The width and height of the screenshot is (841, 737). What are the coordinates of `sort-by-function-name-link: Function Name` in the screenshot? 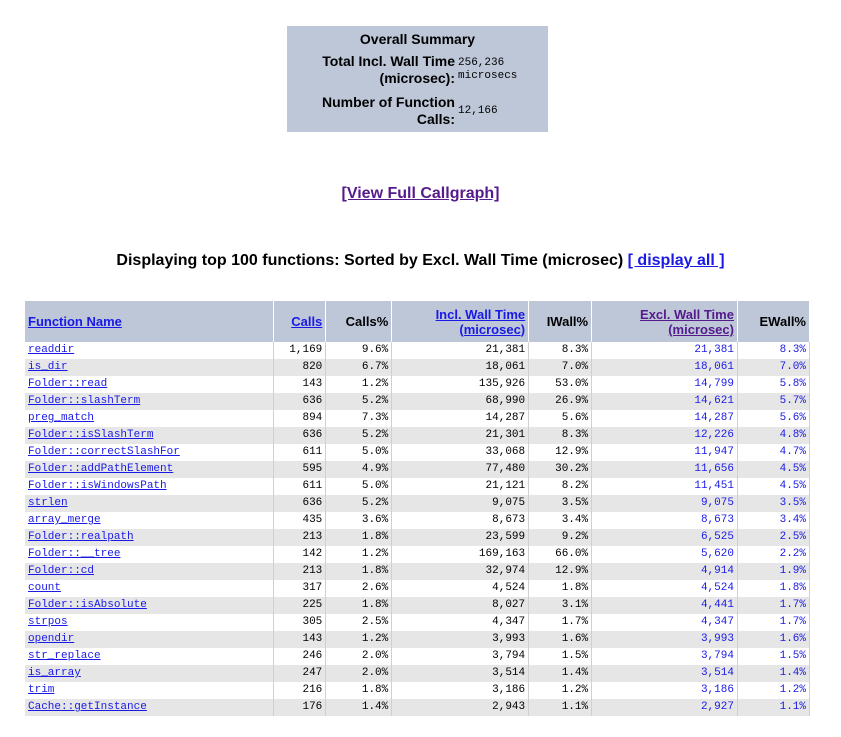 It's located at (75, 321).